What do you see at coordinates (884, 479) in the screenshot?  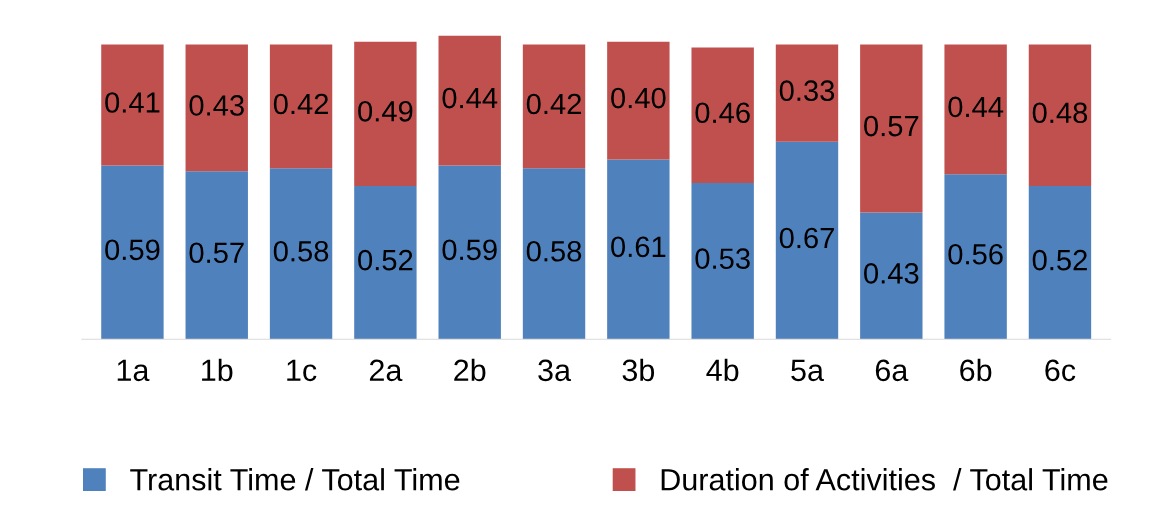 I see `legend-label: Duration of Activities / Total Time` at bounding box center [884, 479].